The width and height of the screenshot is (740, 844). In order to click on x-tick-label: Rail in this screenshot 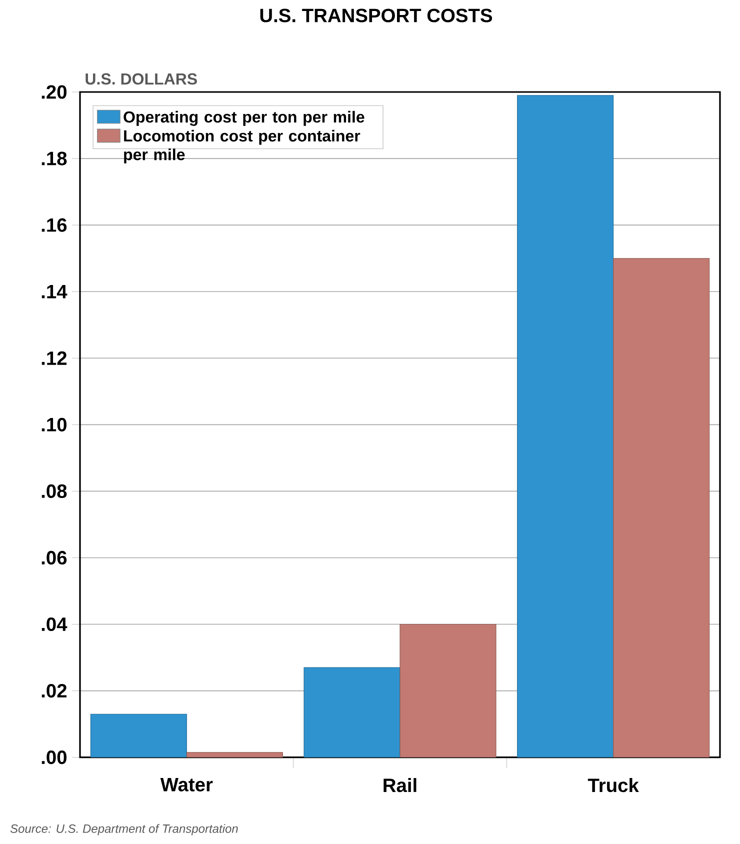, I will do `click(400, 785)`.